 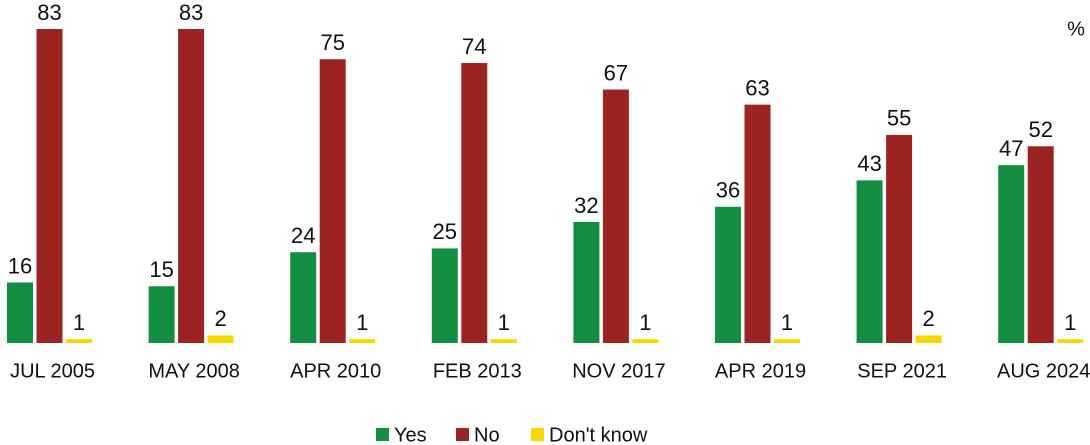 What do you see at coordinates (760, 371) in the screenshot?
I see `x-tick-label: APR 2019` at bounding box center [760, 371].